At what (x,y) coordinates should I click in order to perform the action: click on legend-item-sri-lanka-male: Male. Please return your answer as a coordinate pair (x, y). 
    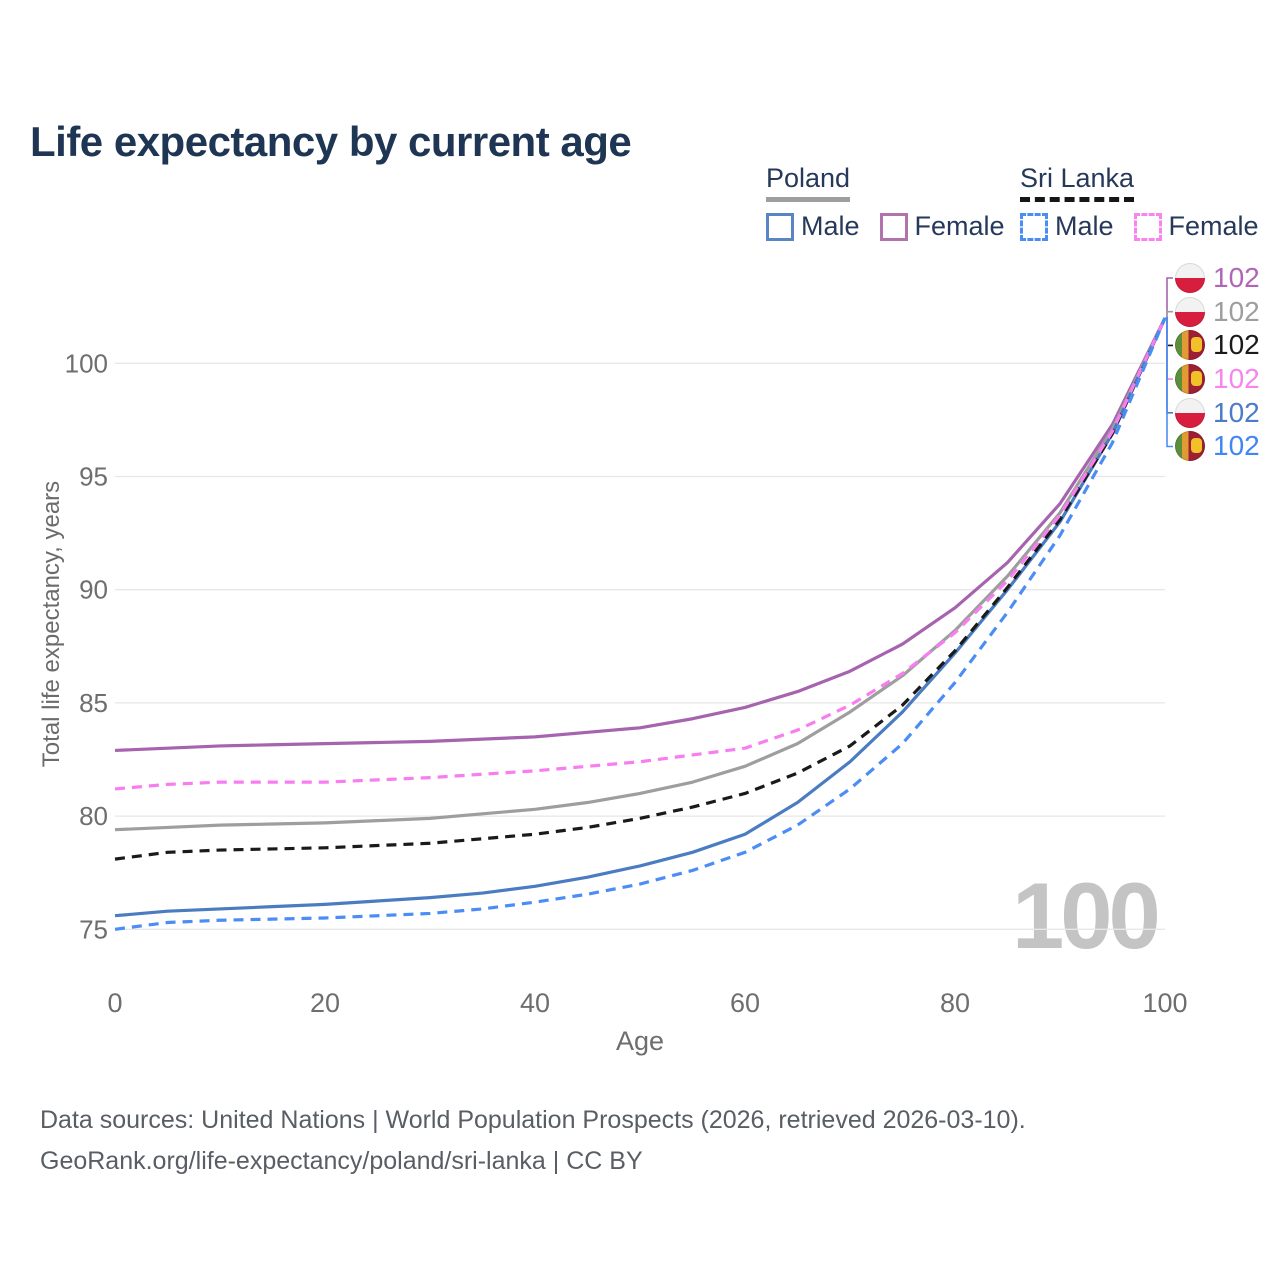
    Looking at the image, I should click on (1067, 226).